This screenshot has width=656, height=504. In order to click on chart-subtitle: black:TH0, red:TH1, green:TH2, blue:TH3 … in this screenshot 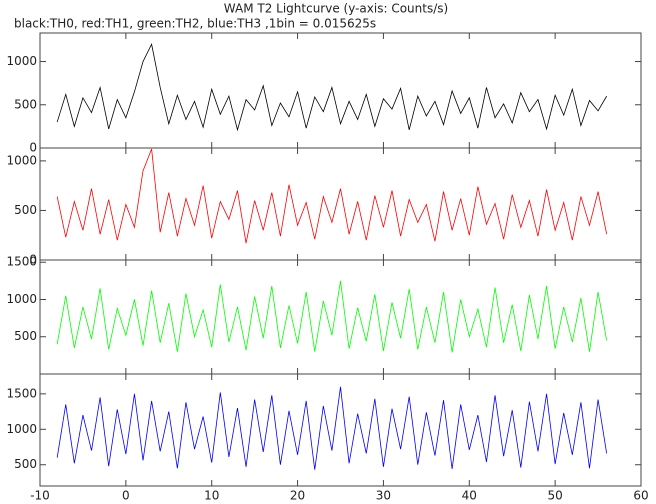, I will do `click(195, 24)`.